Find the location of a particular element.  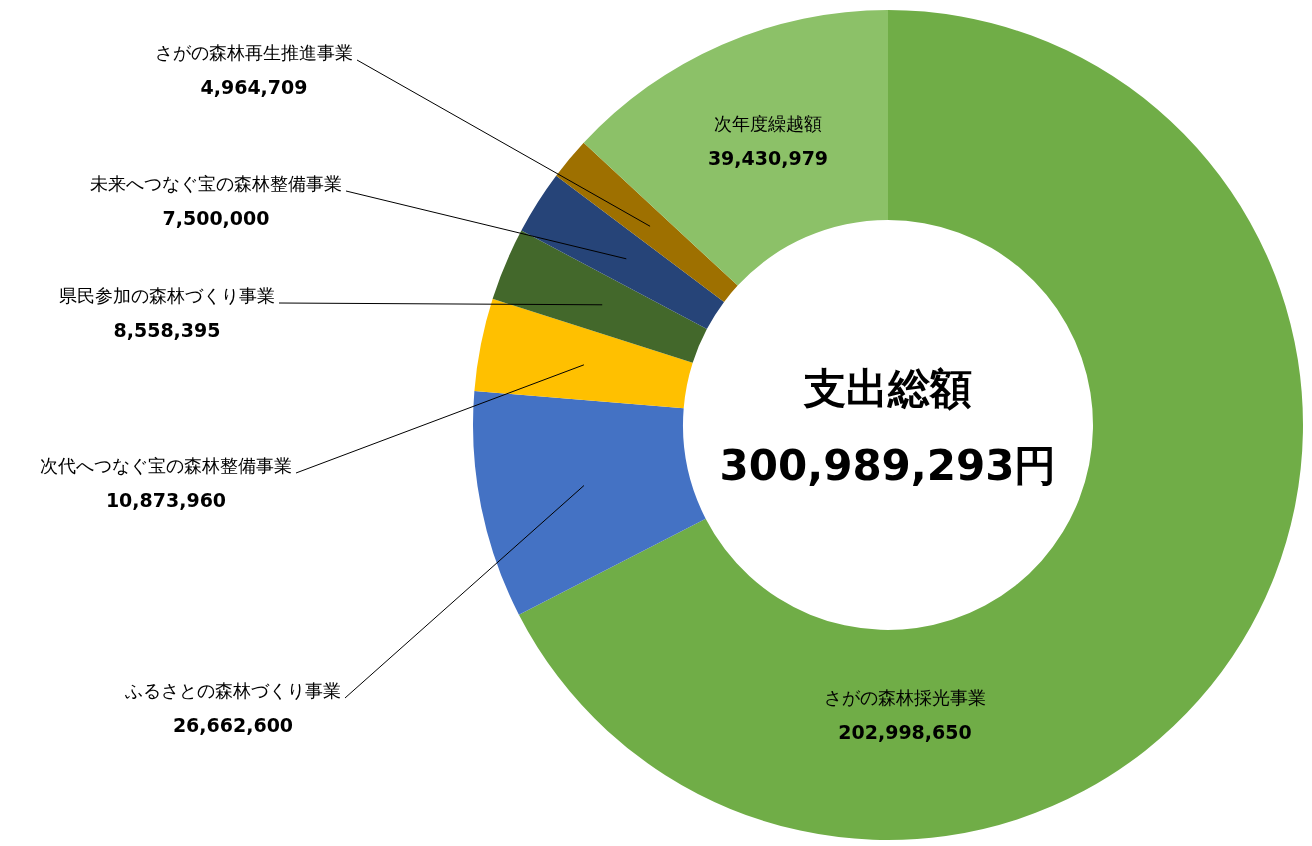

data-label: 10,873,960 is located at coordinates (166, 500).